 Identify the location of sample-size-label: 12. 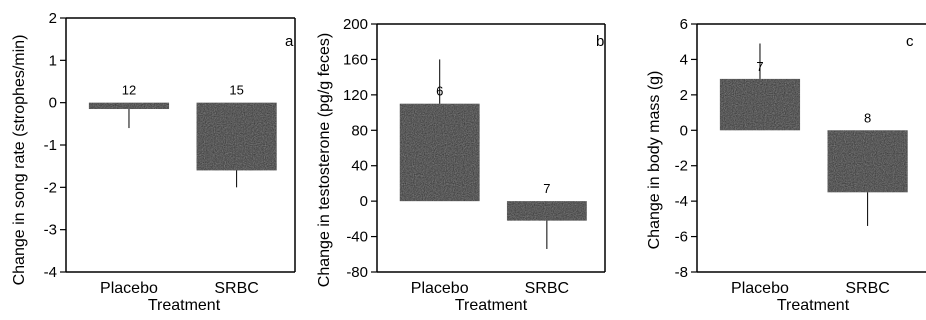
(129, 90).